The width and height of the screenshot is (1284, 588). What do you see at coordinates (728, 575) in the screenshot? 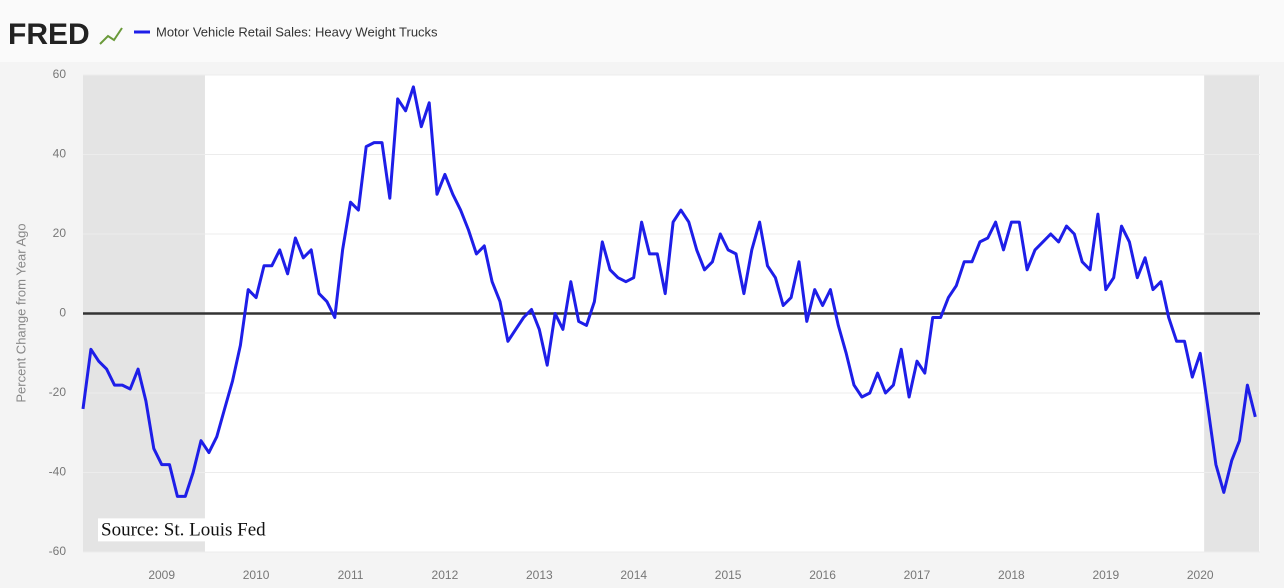
I see `x-tick-label: 2015` at bounding box center [728, 575].